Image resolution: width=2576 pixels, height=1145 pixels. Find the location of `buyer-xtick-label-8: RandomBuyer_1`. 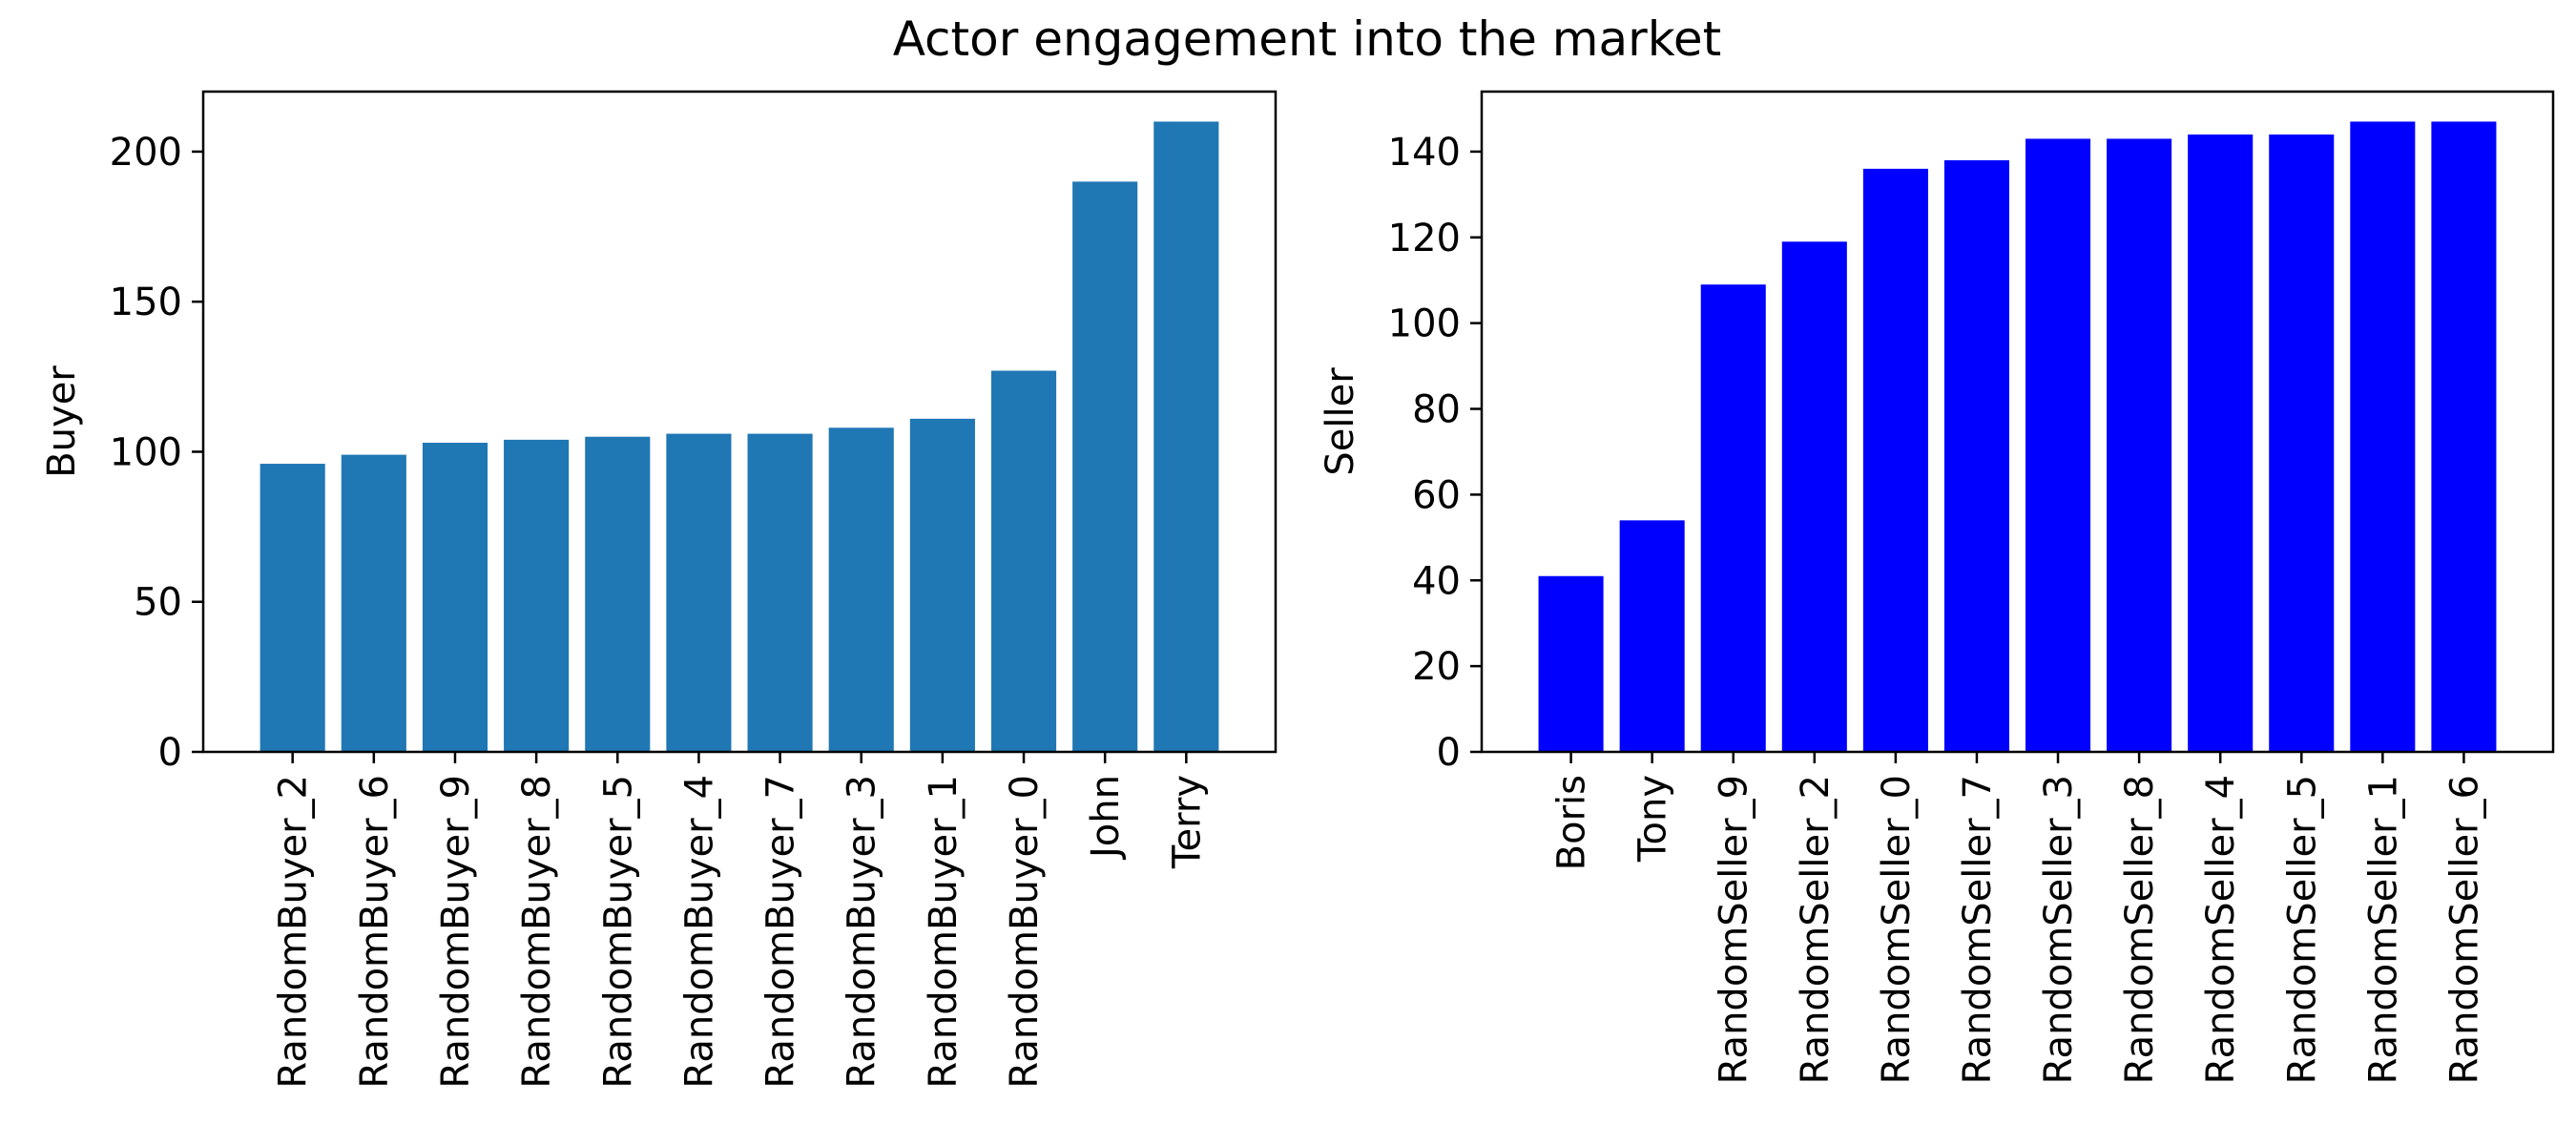

buyer-xtick-label-8: RandomBuyer_1 is located at coordinates (944, 932).